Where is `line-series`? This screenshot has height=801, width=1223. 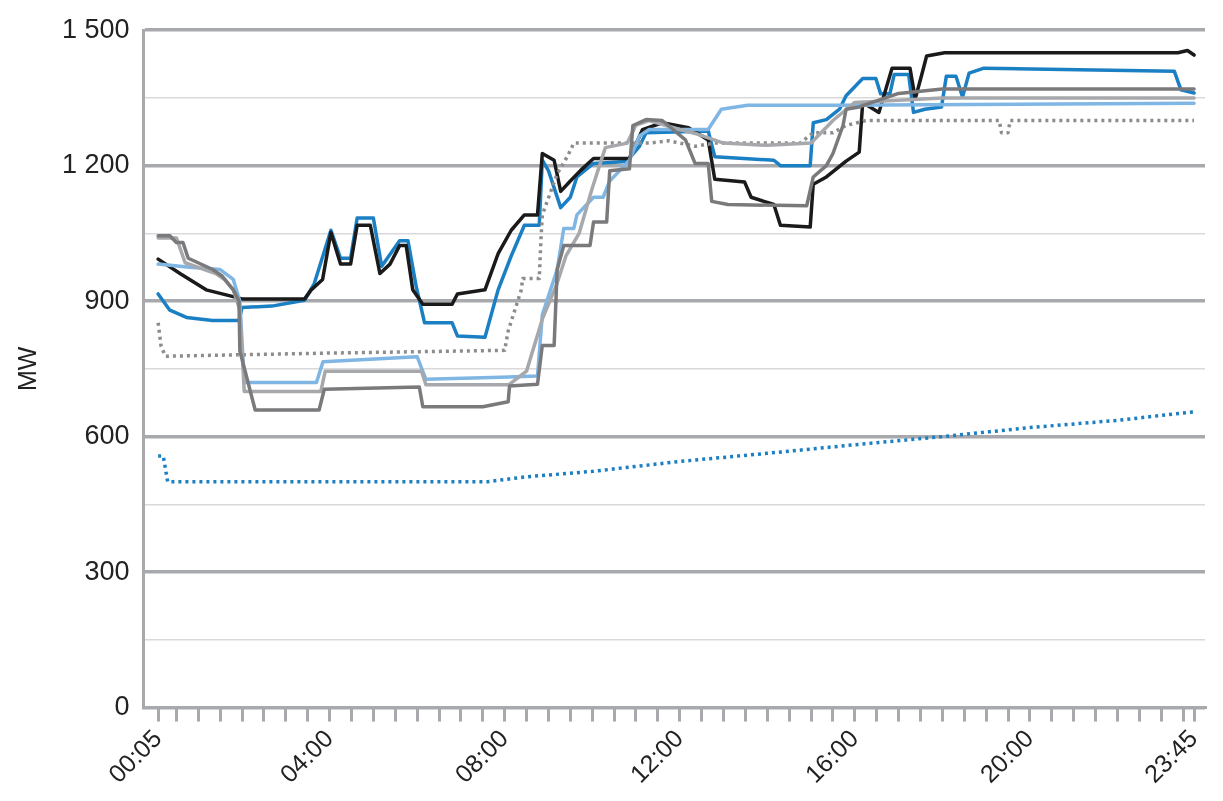
line-series is located at coordinates (676, 447).